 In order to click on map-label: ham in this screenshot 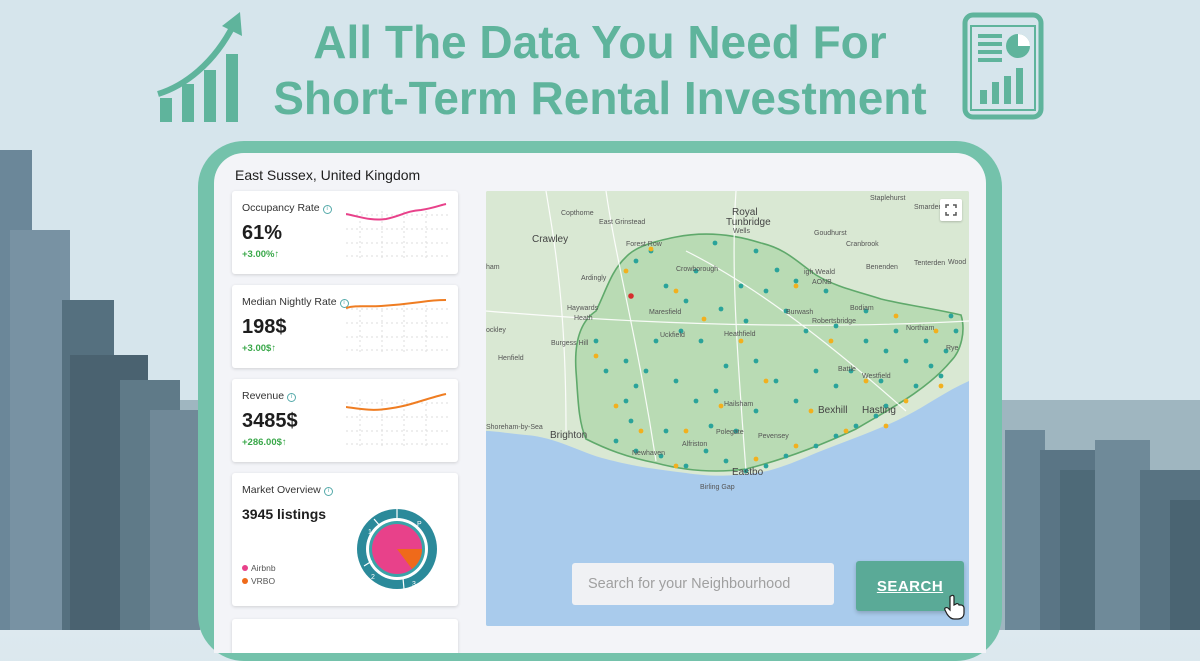, I will do `click(493, 267)`.